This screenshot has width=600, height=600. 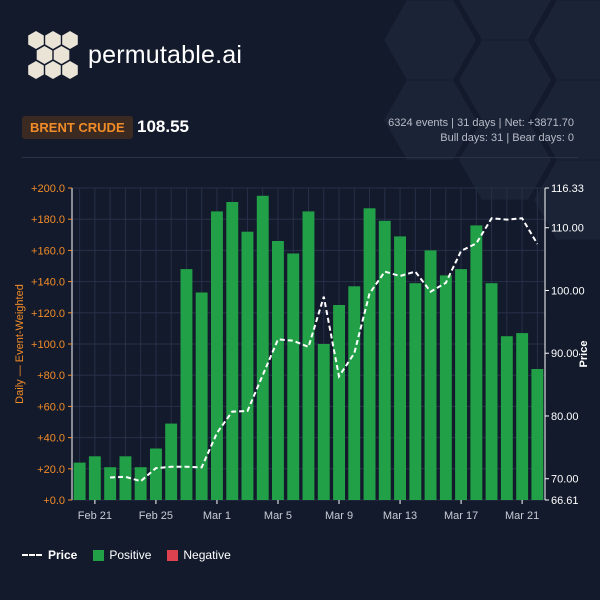 I want to click on chart-legend: Price Positive Negative, so click(x=134, y=555).